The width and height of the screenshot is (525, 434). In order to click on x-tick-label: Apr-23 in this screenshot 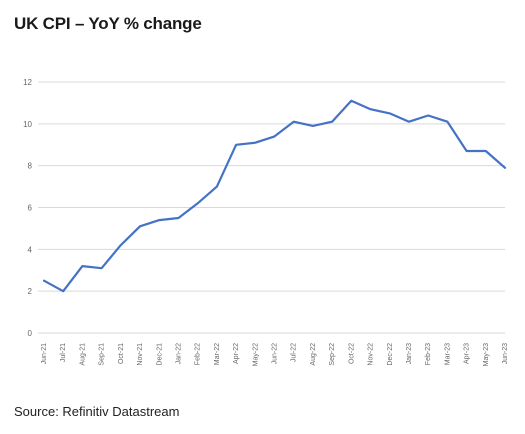, I will do `click(467, 353)`.